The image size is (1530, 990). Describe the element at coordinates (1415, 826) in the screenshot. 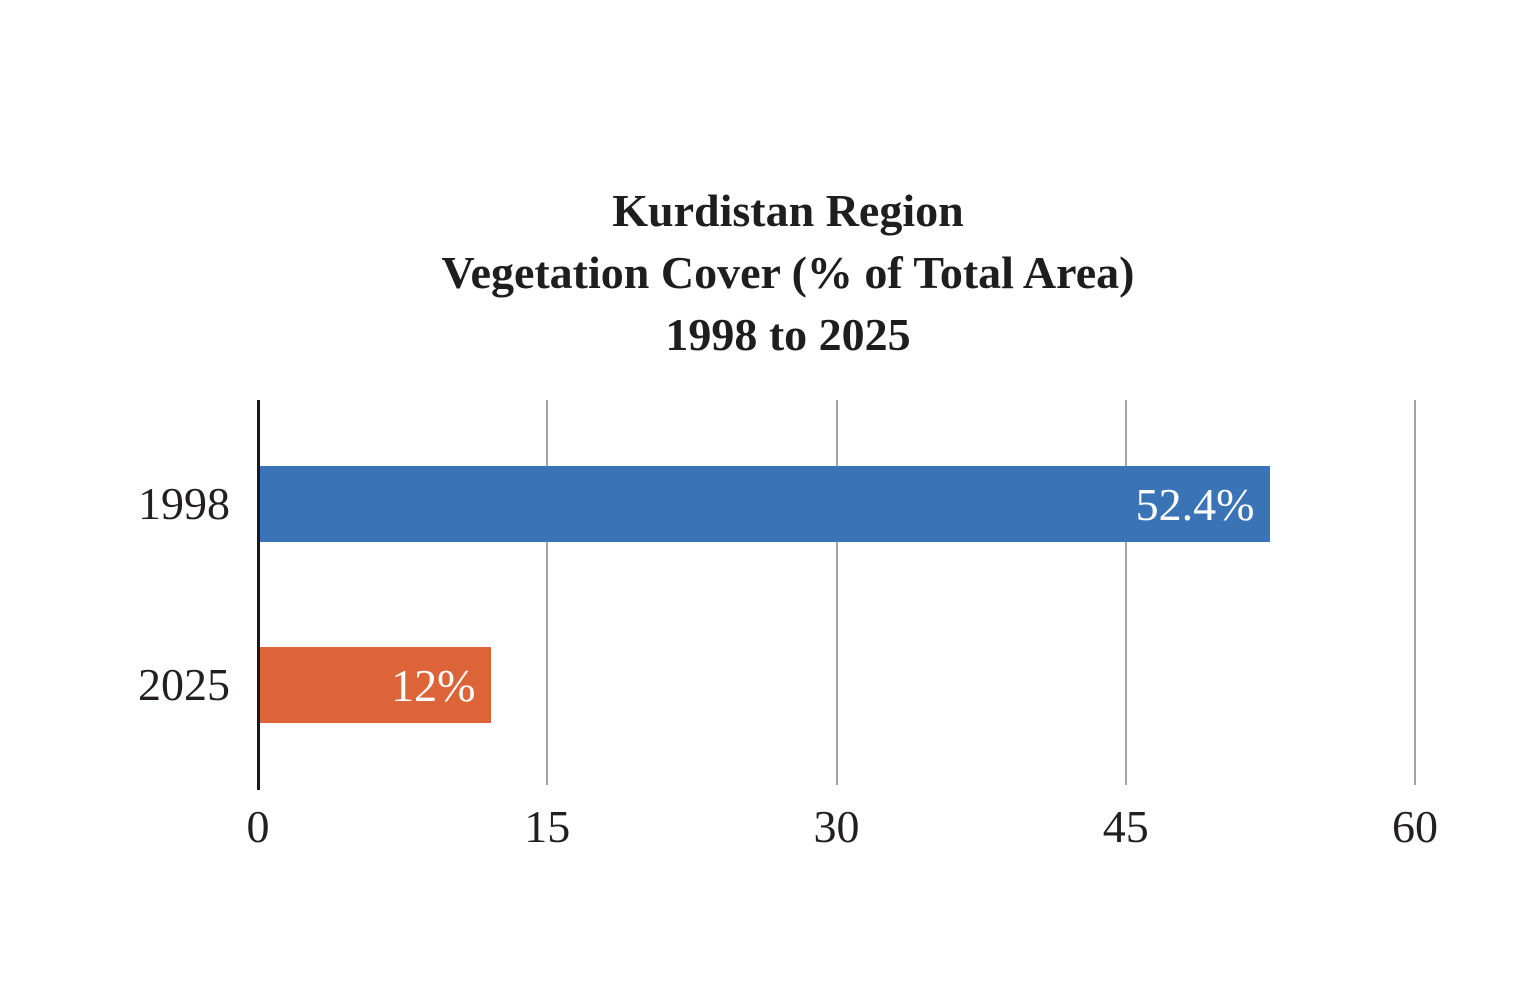

I see `x-tick-label-60: 60` at that location.